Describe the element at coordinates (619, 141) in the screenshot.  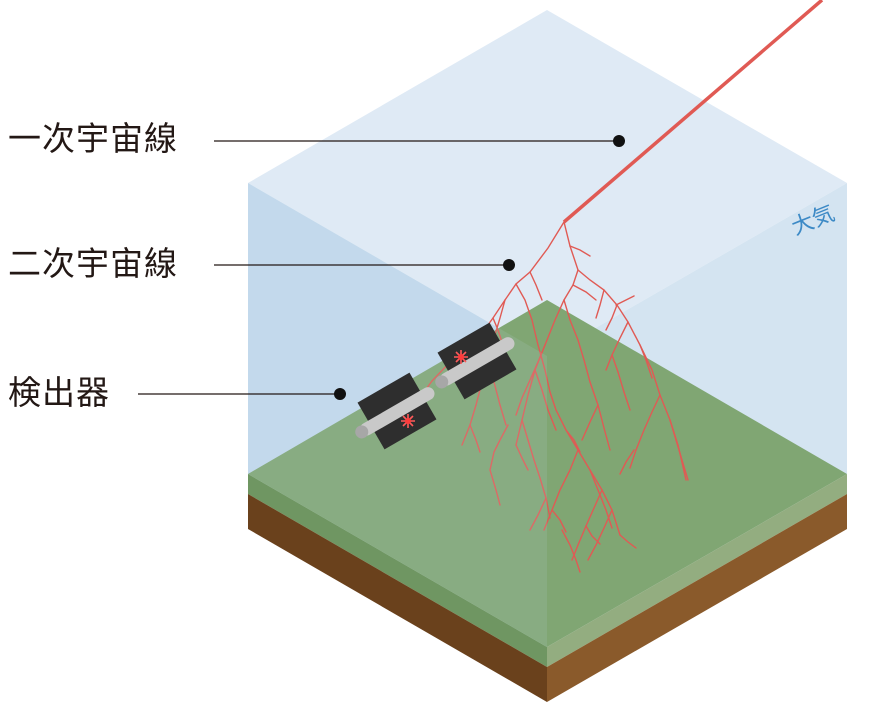
I see `primary-leader-dot` at that location.